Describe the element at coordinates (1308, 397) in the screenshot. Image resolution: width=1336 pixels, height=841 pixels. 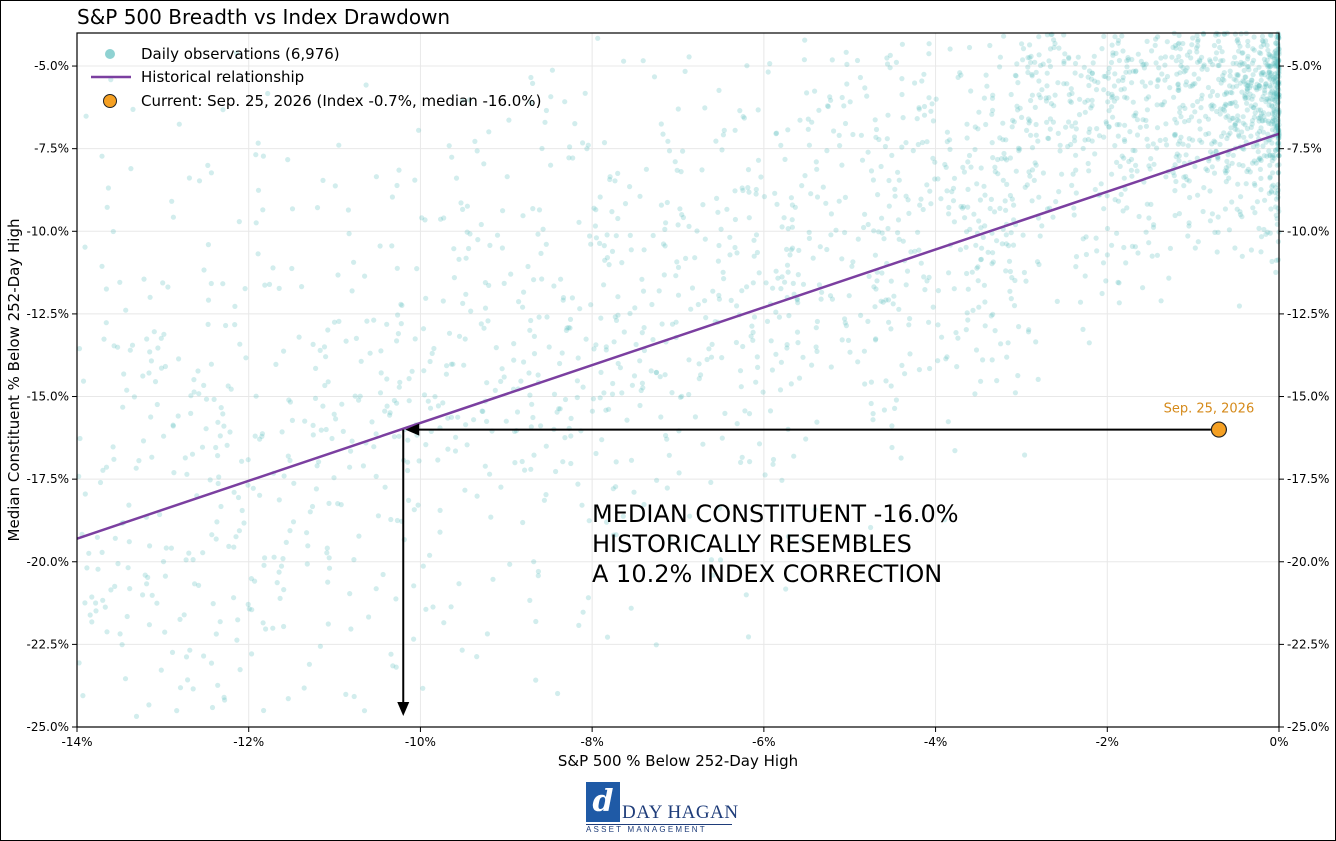
I see `y-tick-label-right: -15.0%` at that location.